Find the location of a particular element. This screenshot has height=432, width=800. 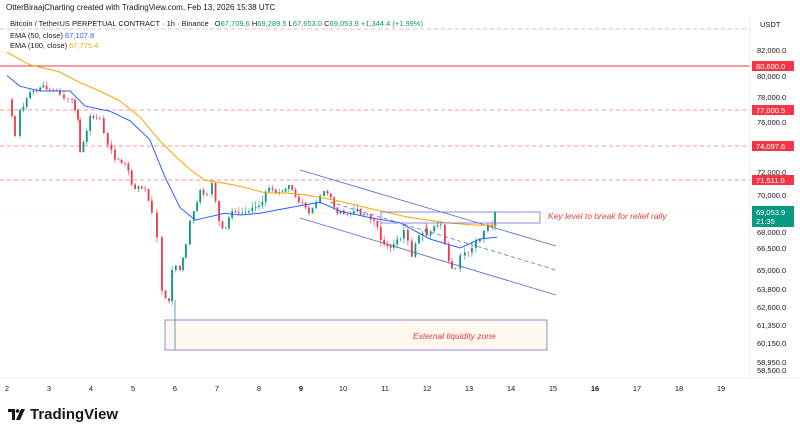

tradingview-logo: TradingView is located at coordinates (63, 414).